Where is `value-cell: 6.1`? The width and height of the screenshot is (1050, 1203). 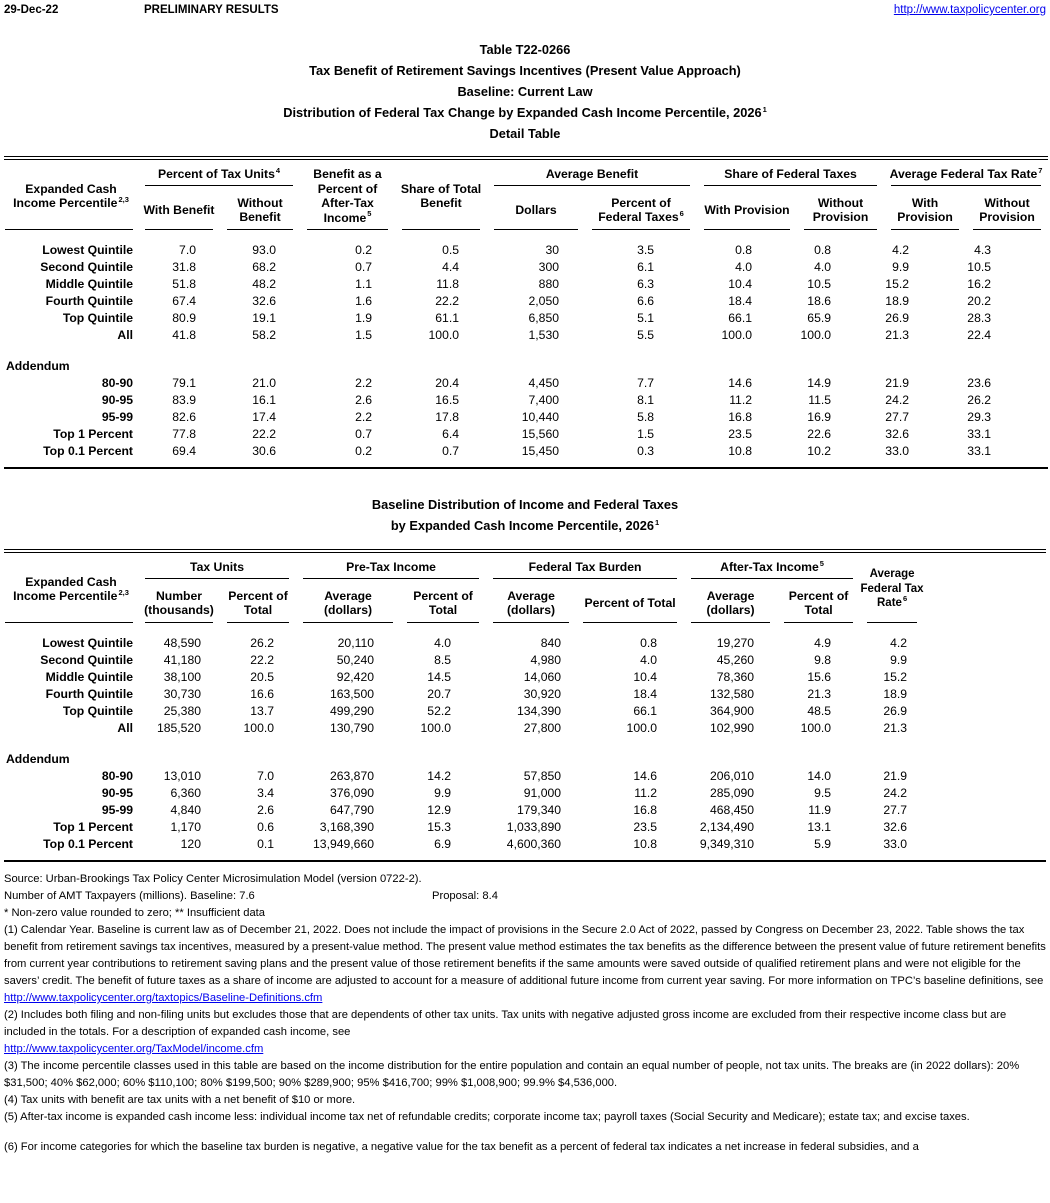 value-cell: 6.1 is located at coordinates (646, 266).